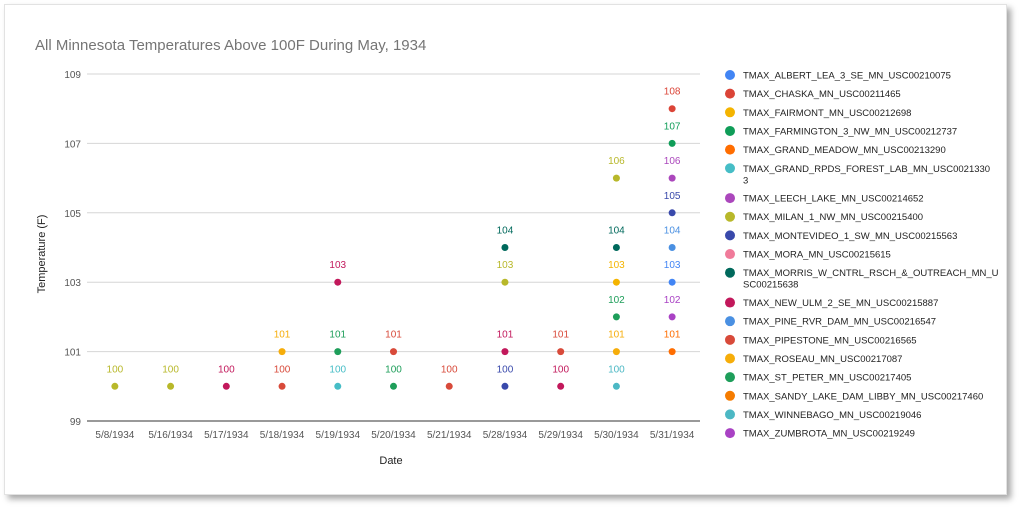 This screenshot has width=1024, height=507. I want to click on legend-label: TMAX_LEECH_LAKE_MN_USC00214652, so click(833, 199).